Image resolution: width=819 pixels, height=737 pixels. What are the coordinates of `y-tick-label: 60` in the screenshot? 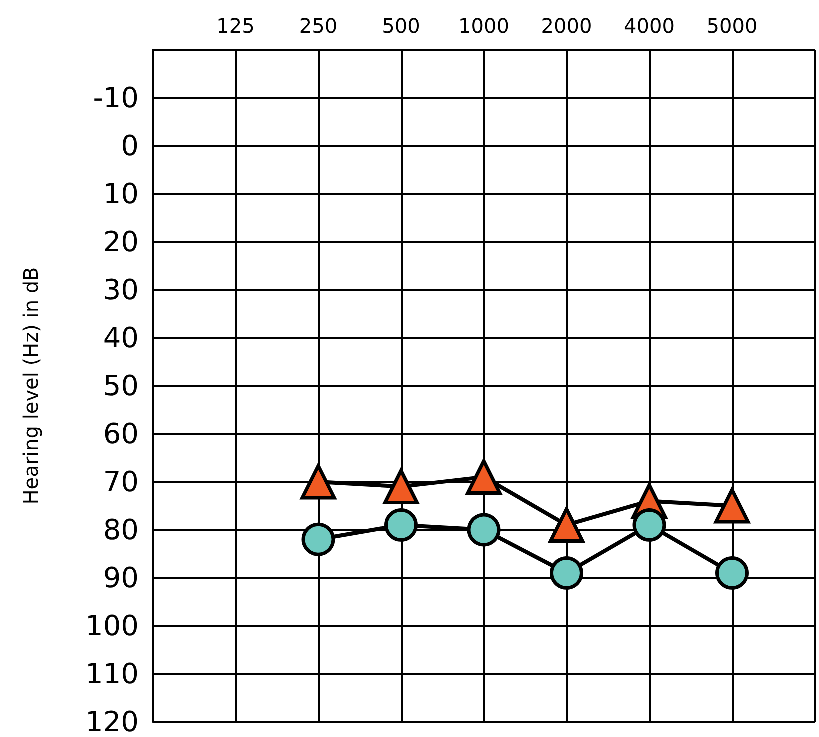 It's located at (121, 434).